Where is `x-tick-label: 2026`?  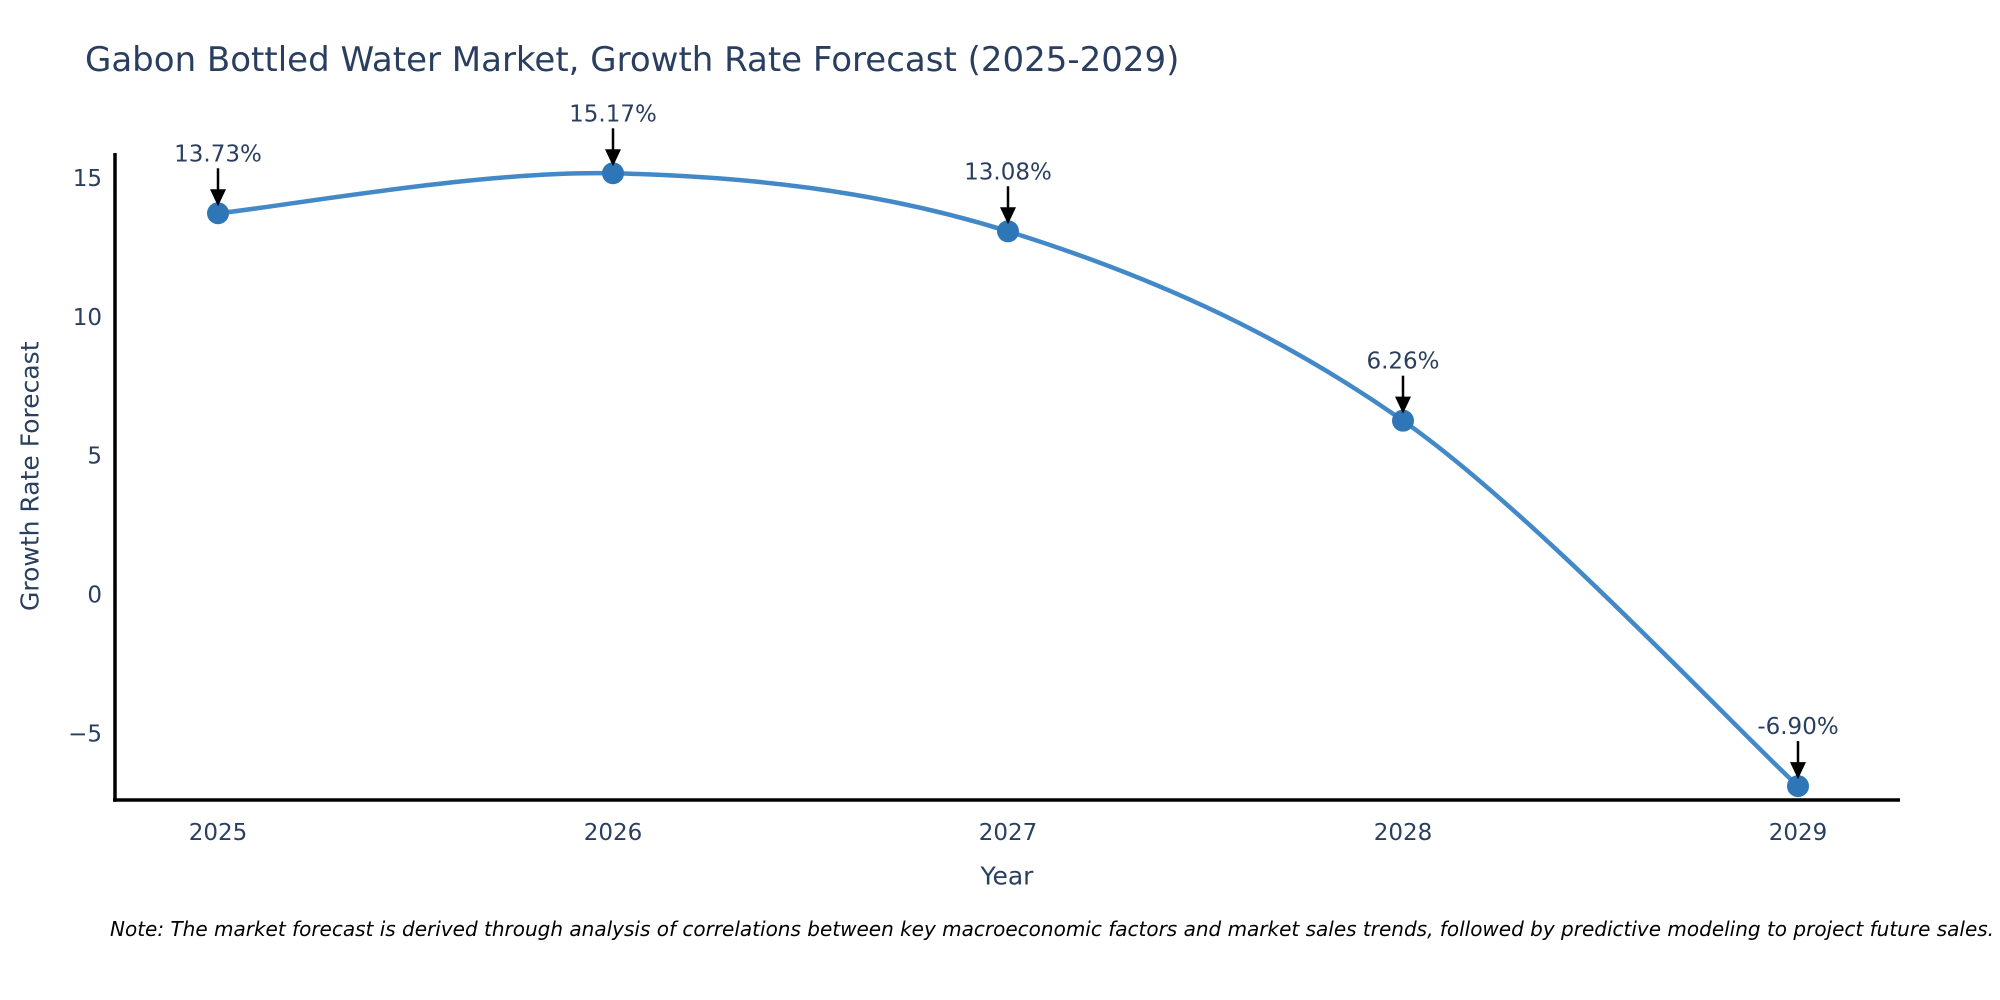 x-tick-label: 2026 is located at coordinates (613, 833).